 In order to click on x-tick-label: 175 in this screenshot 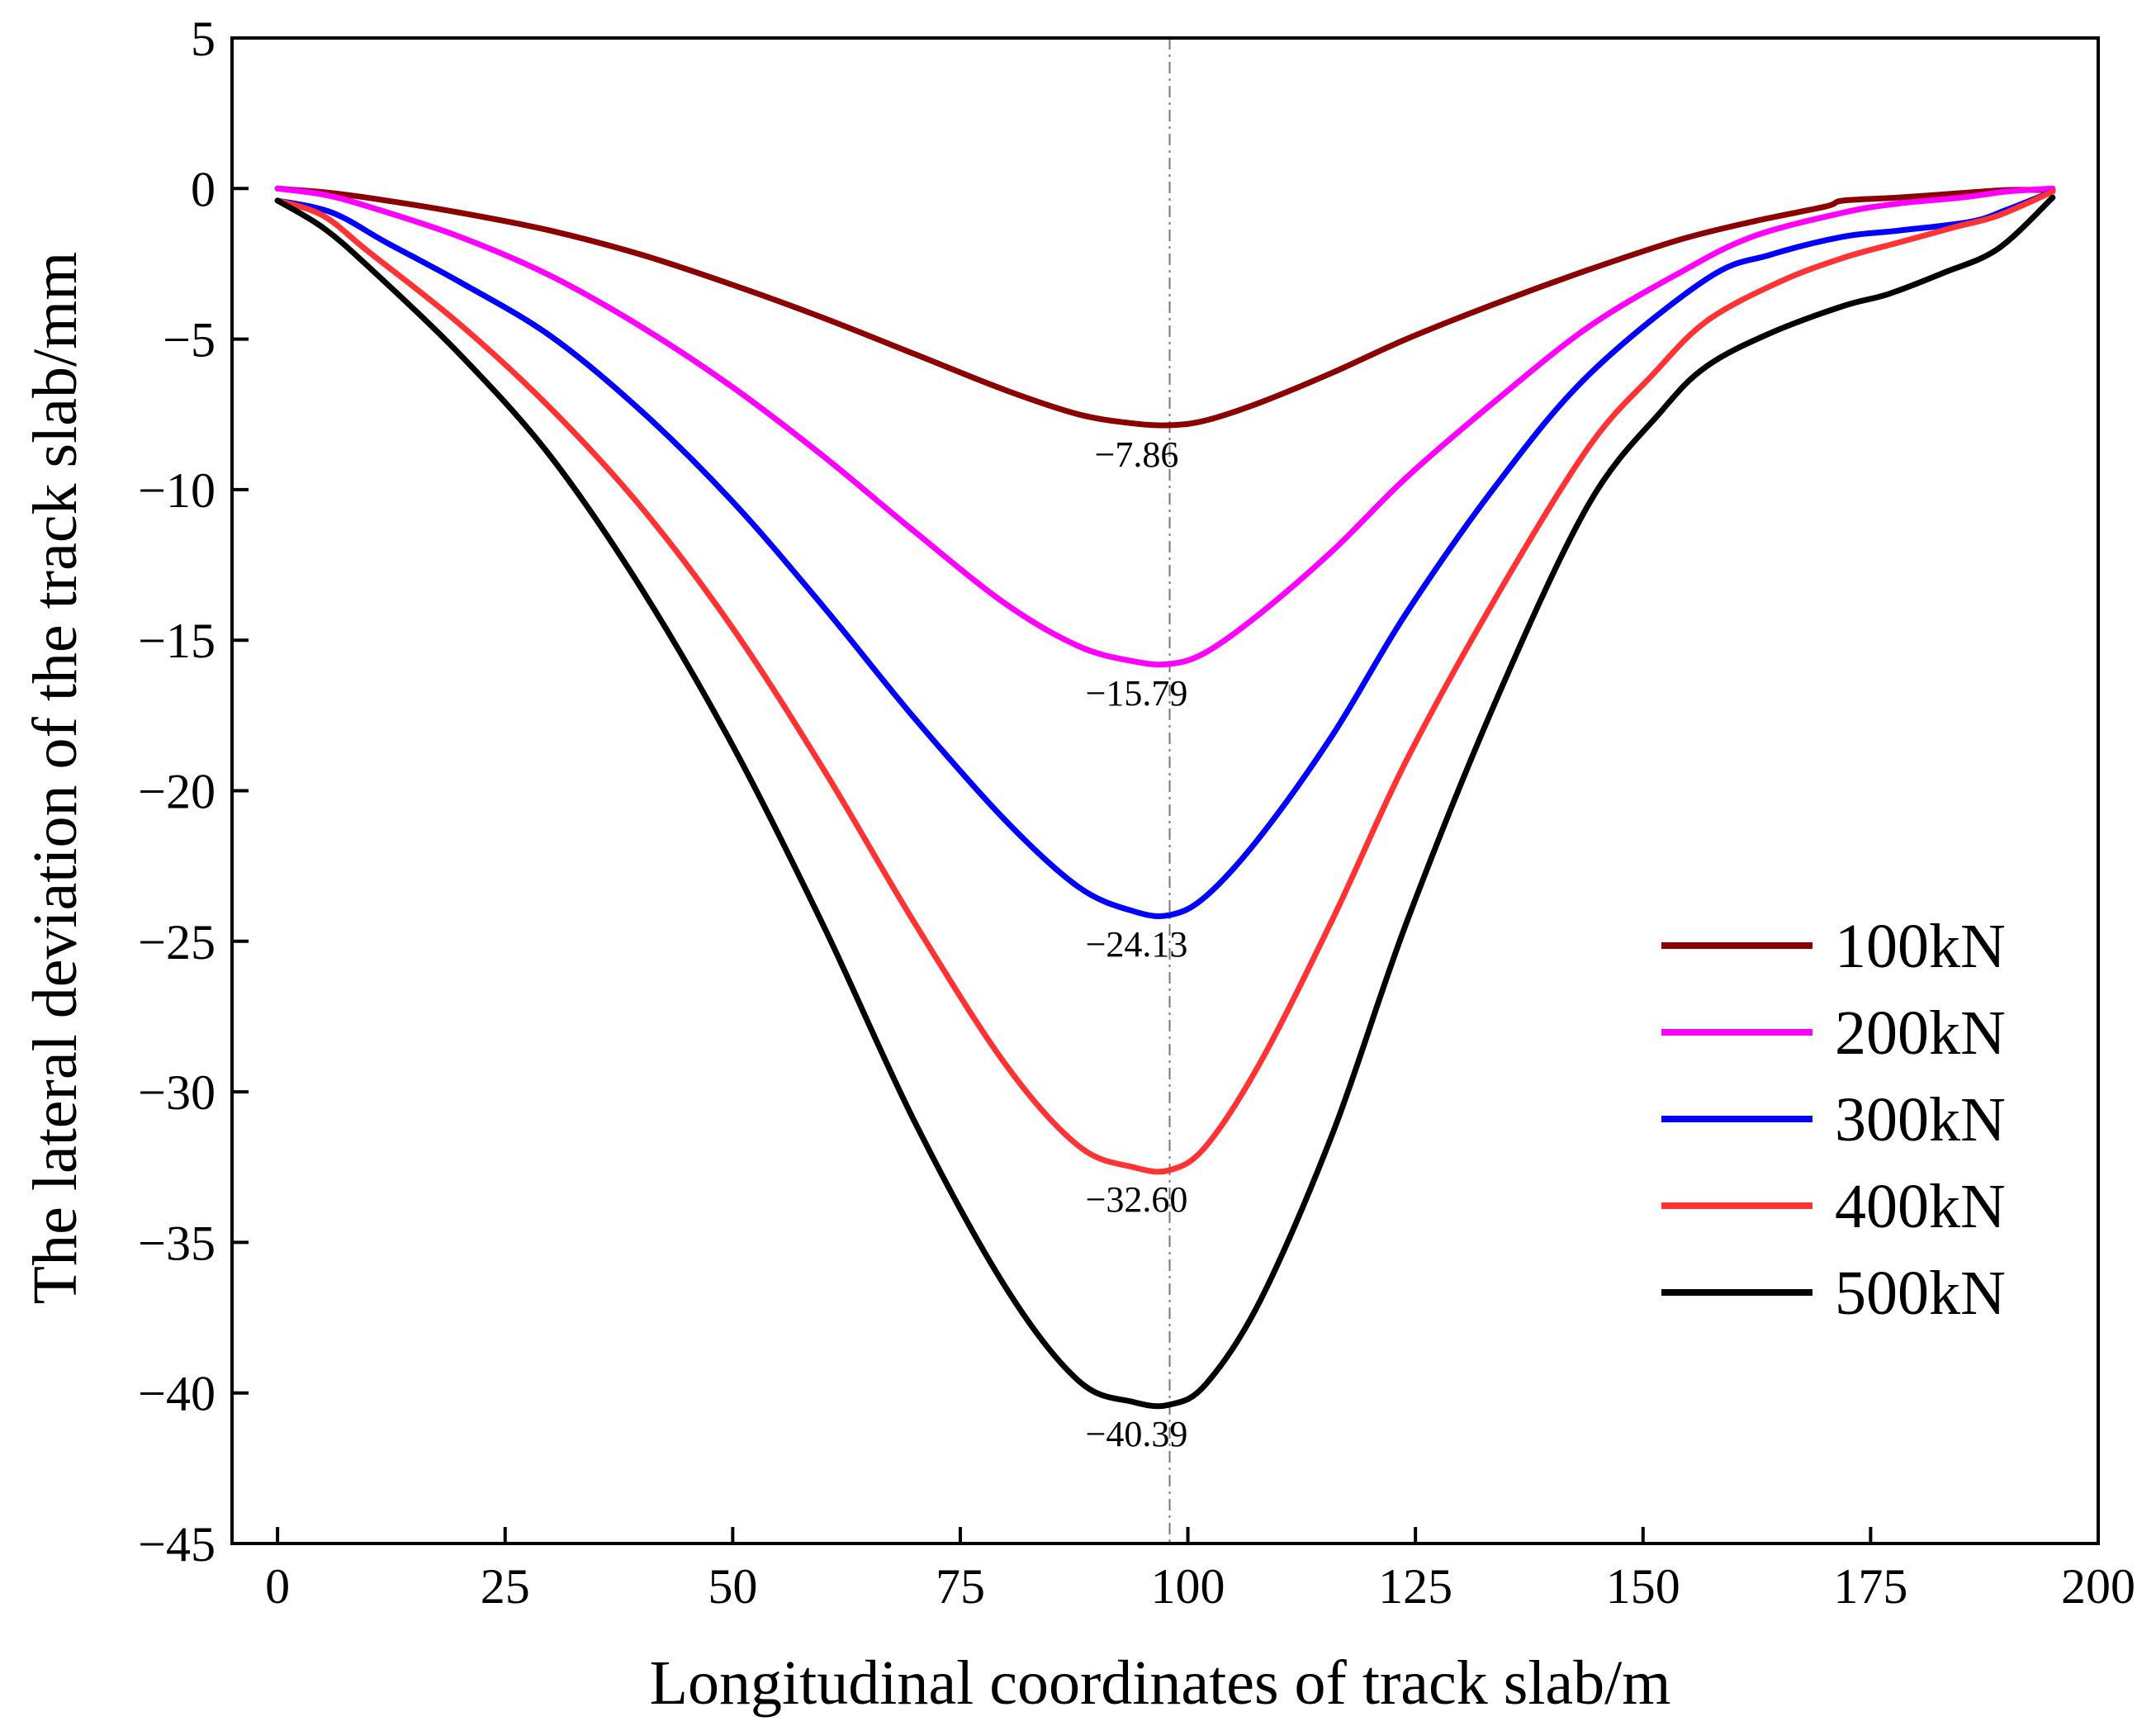, I will do `click(1870, 1587)`.